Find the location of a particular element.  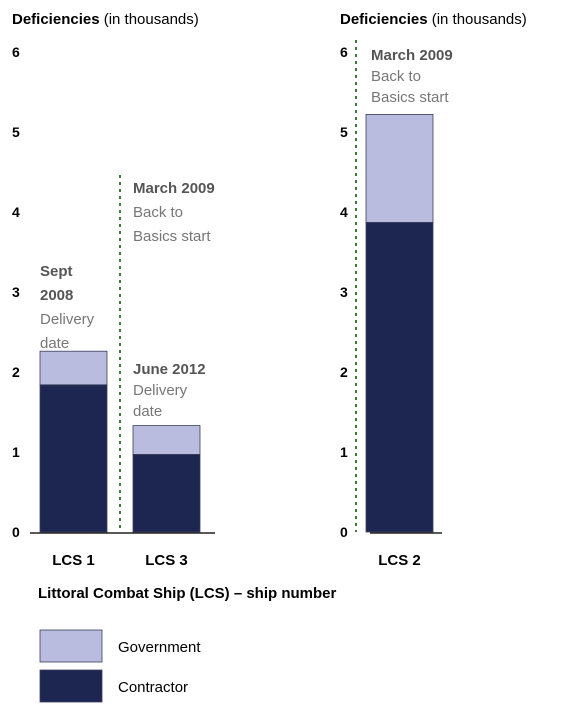

x-axis-label: Littoral Combat Ship (LCS) – ship number is located at coordinates (187, 593).